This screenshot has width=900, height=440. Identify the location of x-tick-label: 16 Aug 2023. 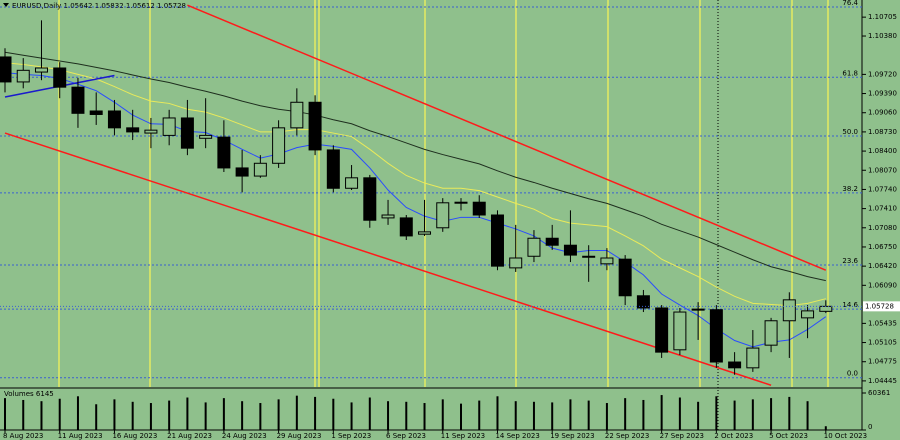
(134, 436).